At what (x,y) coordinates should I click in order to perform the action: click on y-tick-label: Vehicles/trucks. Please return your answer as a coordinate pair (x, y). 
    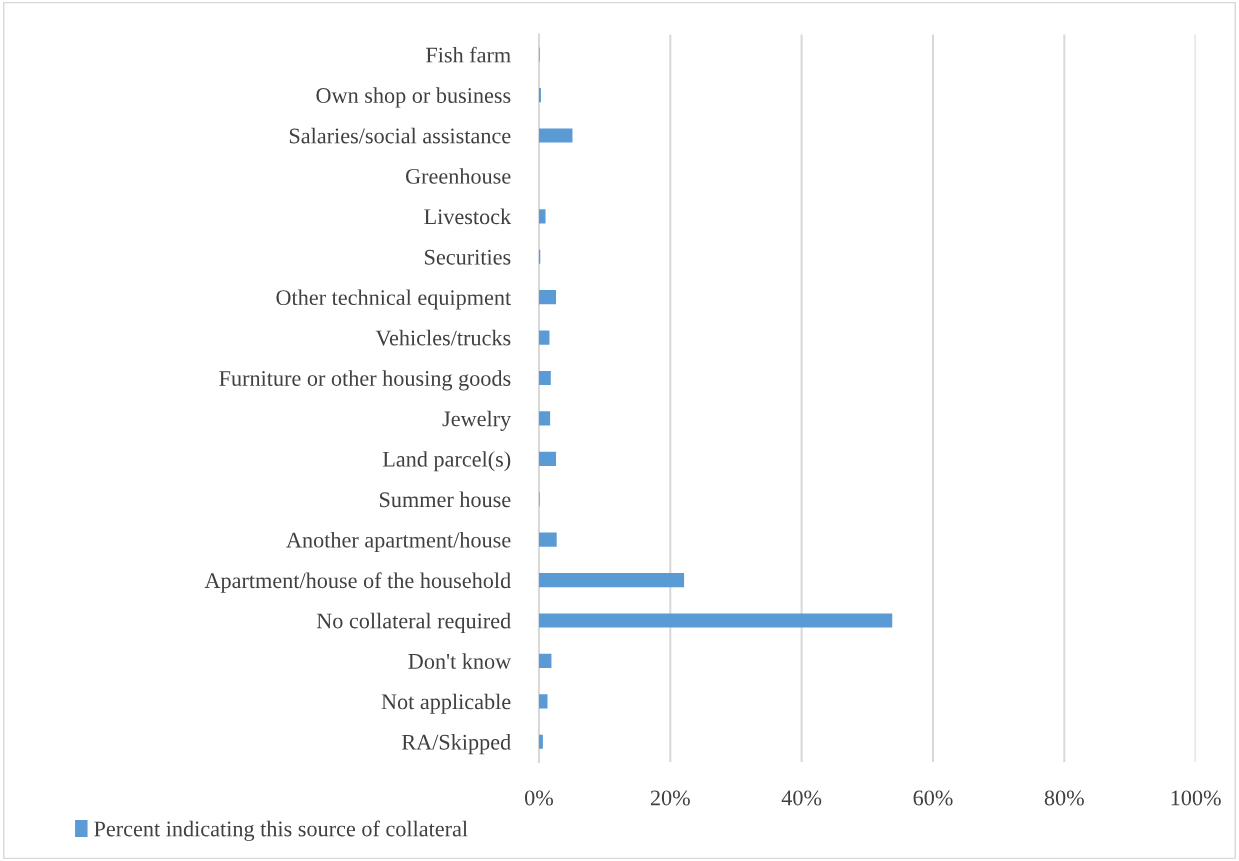
    Looking at the image, I should click on (443, 337).